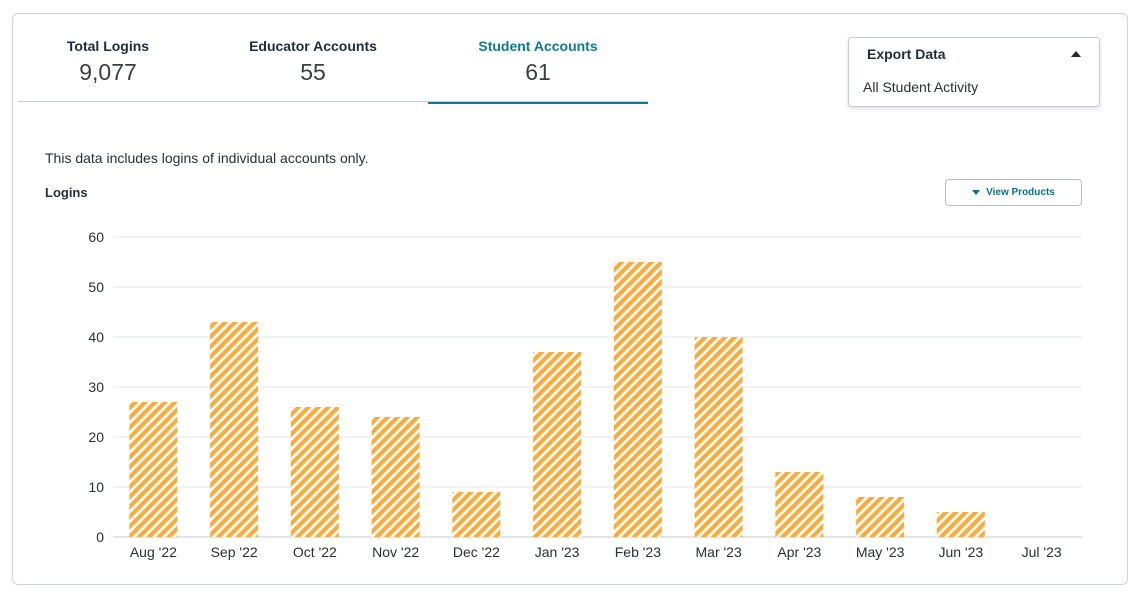  Describe the element at coordinates (538, 46) in the screenshot. I see `tab-label: Student Accounts` at that location.